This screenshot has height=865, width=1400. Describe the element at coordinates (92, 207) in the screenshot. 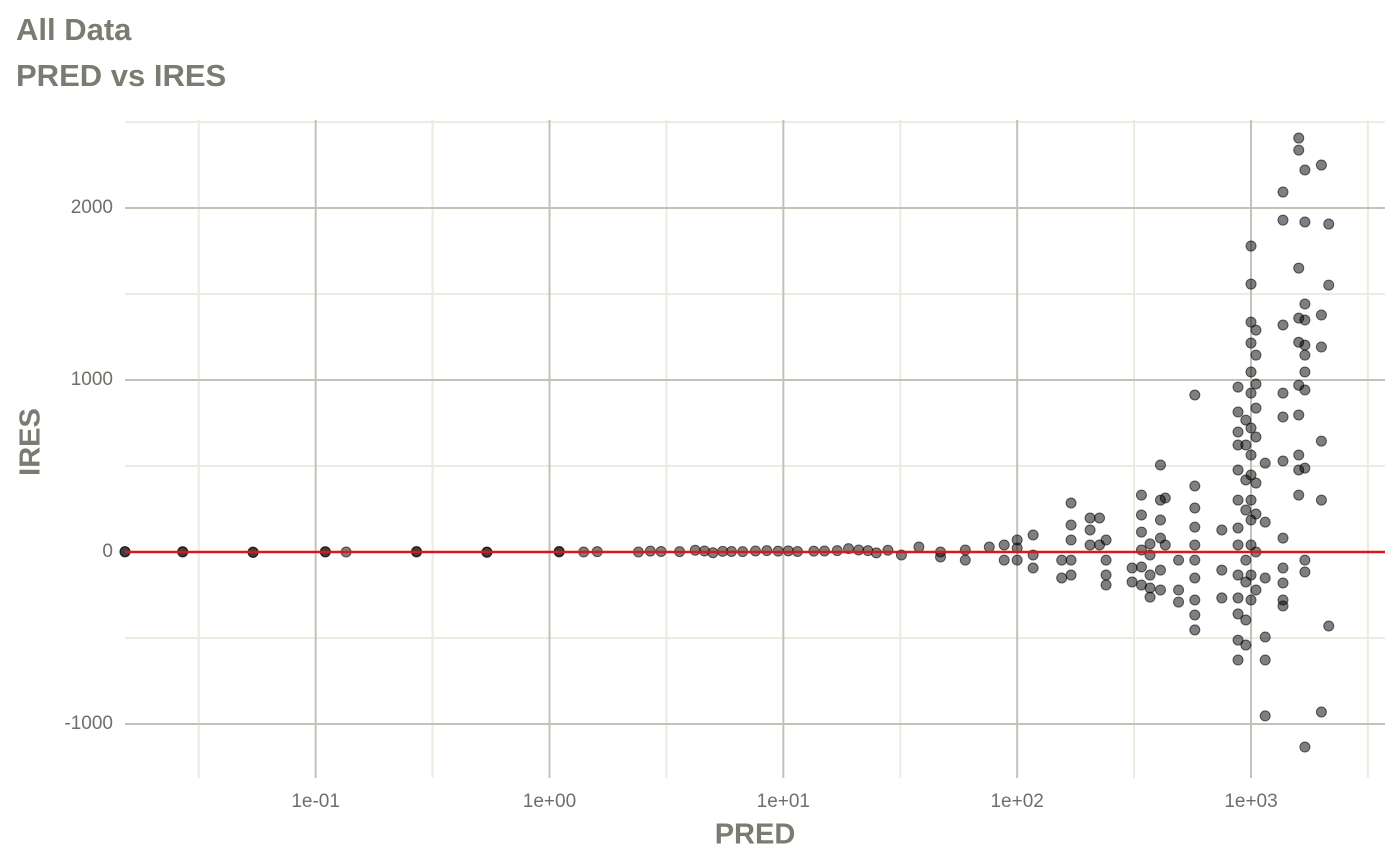

I see `y-tick-label: 2000` at that location.